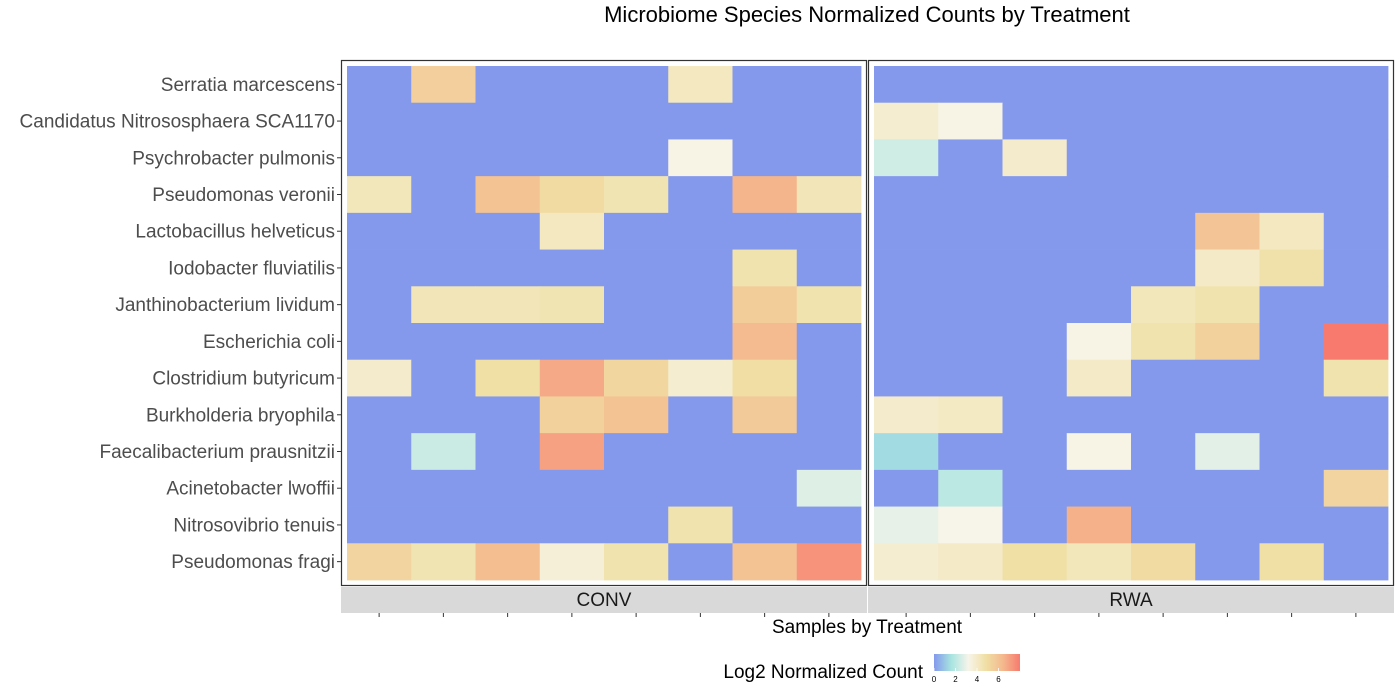 This screenshot has width=1400, height=700. Describe the element at coordinates (225, 305) in the screenshot. I see `species-label: Janthinobacterium lividum` at that location.